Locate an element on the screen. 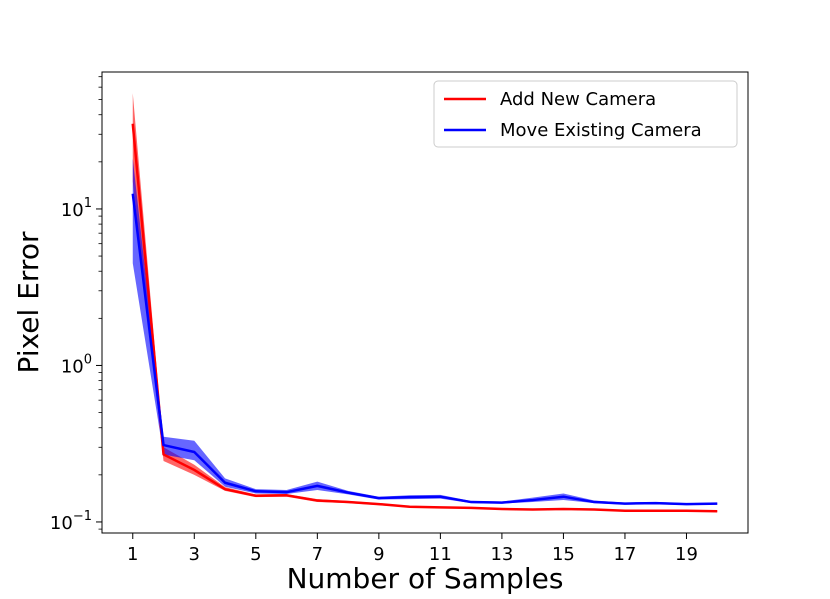 The height and width of the screenshot is (599, 830). x-tick-label: 13 is located at coordinates (501, 554).